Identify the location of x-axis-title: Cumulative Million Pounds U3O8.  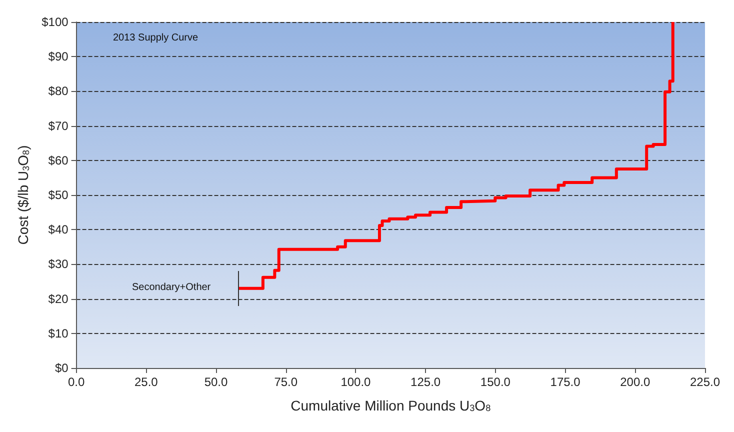
(390, 405).